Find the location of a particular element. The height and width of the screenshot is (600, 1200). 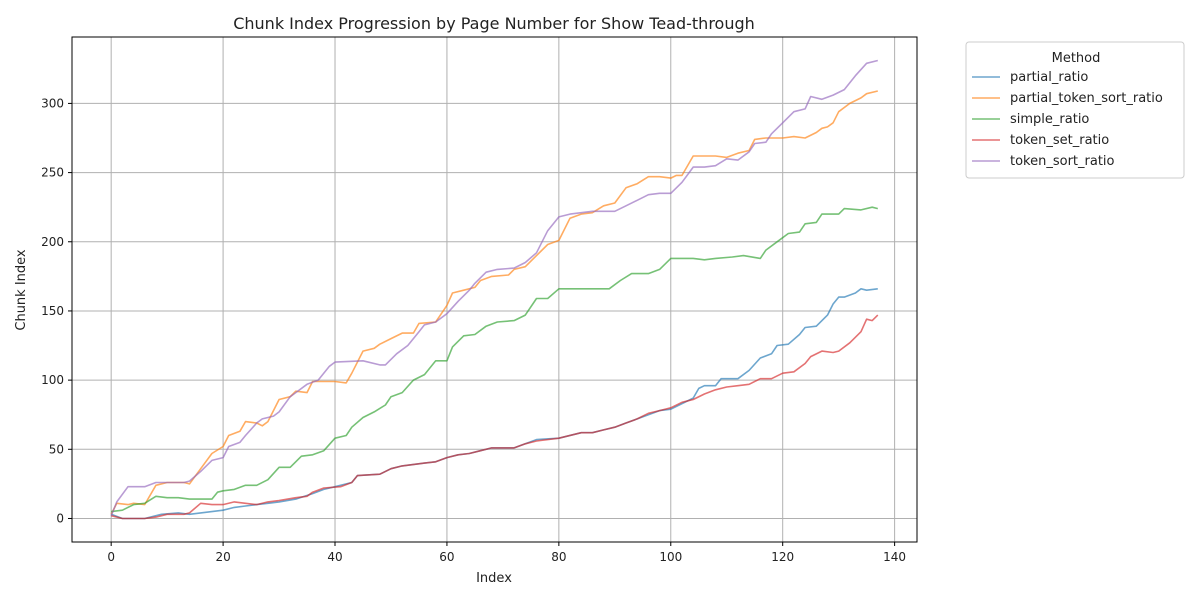

x-tick-label: 80 is located at coordinates (558, 557).